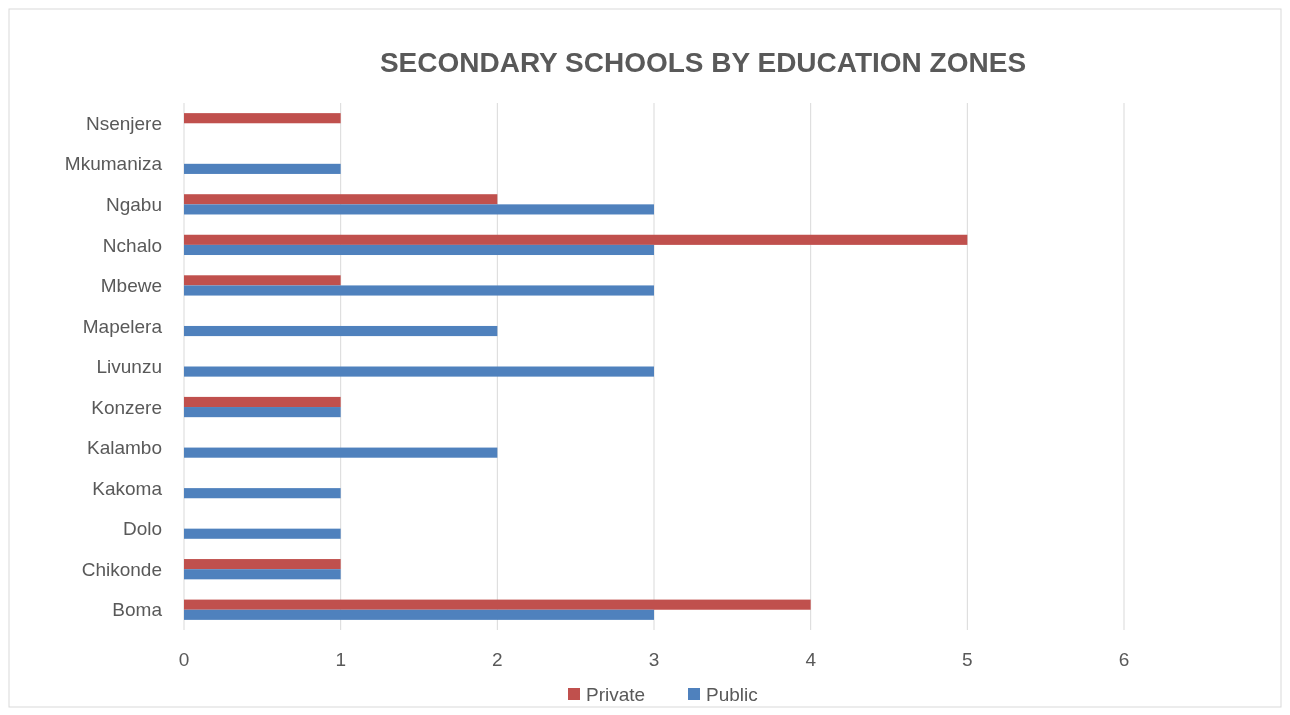  I want to click on x-tick-label: 4, so click(811, 659).